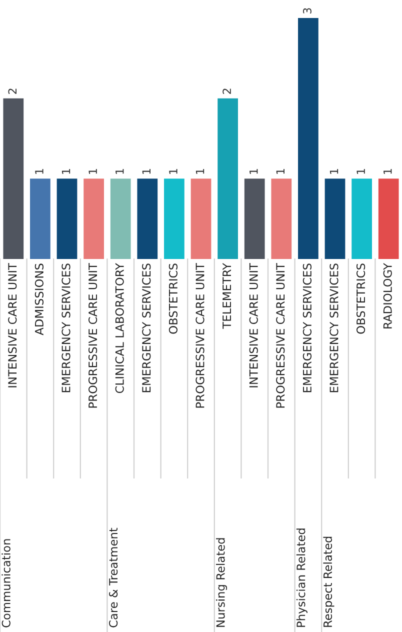 The image size is (402, 632). Describe the element at coordinates (222, 582) in the screenshot. I see `text: Nursing Related` at that location.